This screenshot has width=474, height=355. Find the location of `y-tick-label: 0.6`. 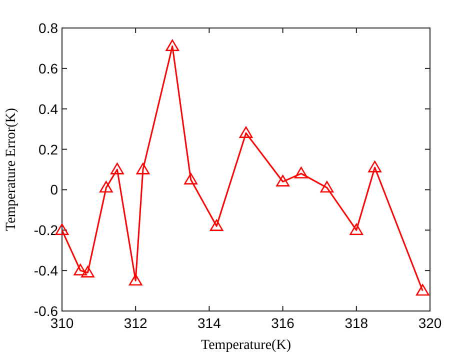

y-tick-label: 0.6 is located at coordinates (48, 68).